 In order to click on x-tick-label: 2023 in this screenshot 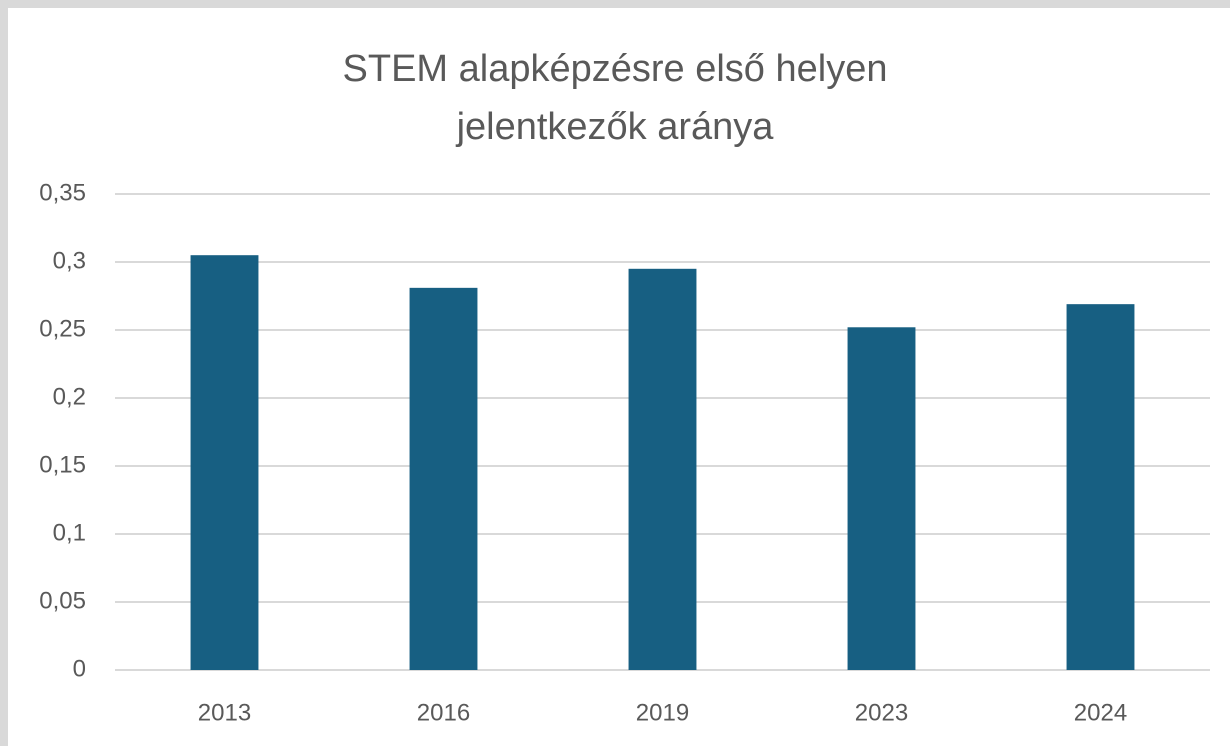, I will do `click(881, 712)`.